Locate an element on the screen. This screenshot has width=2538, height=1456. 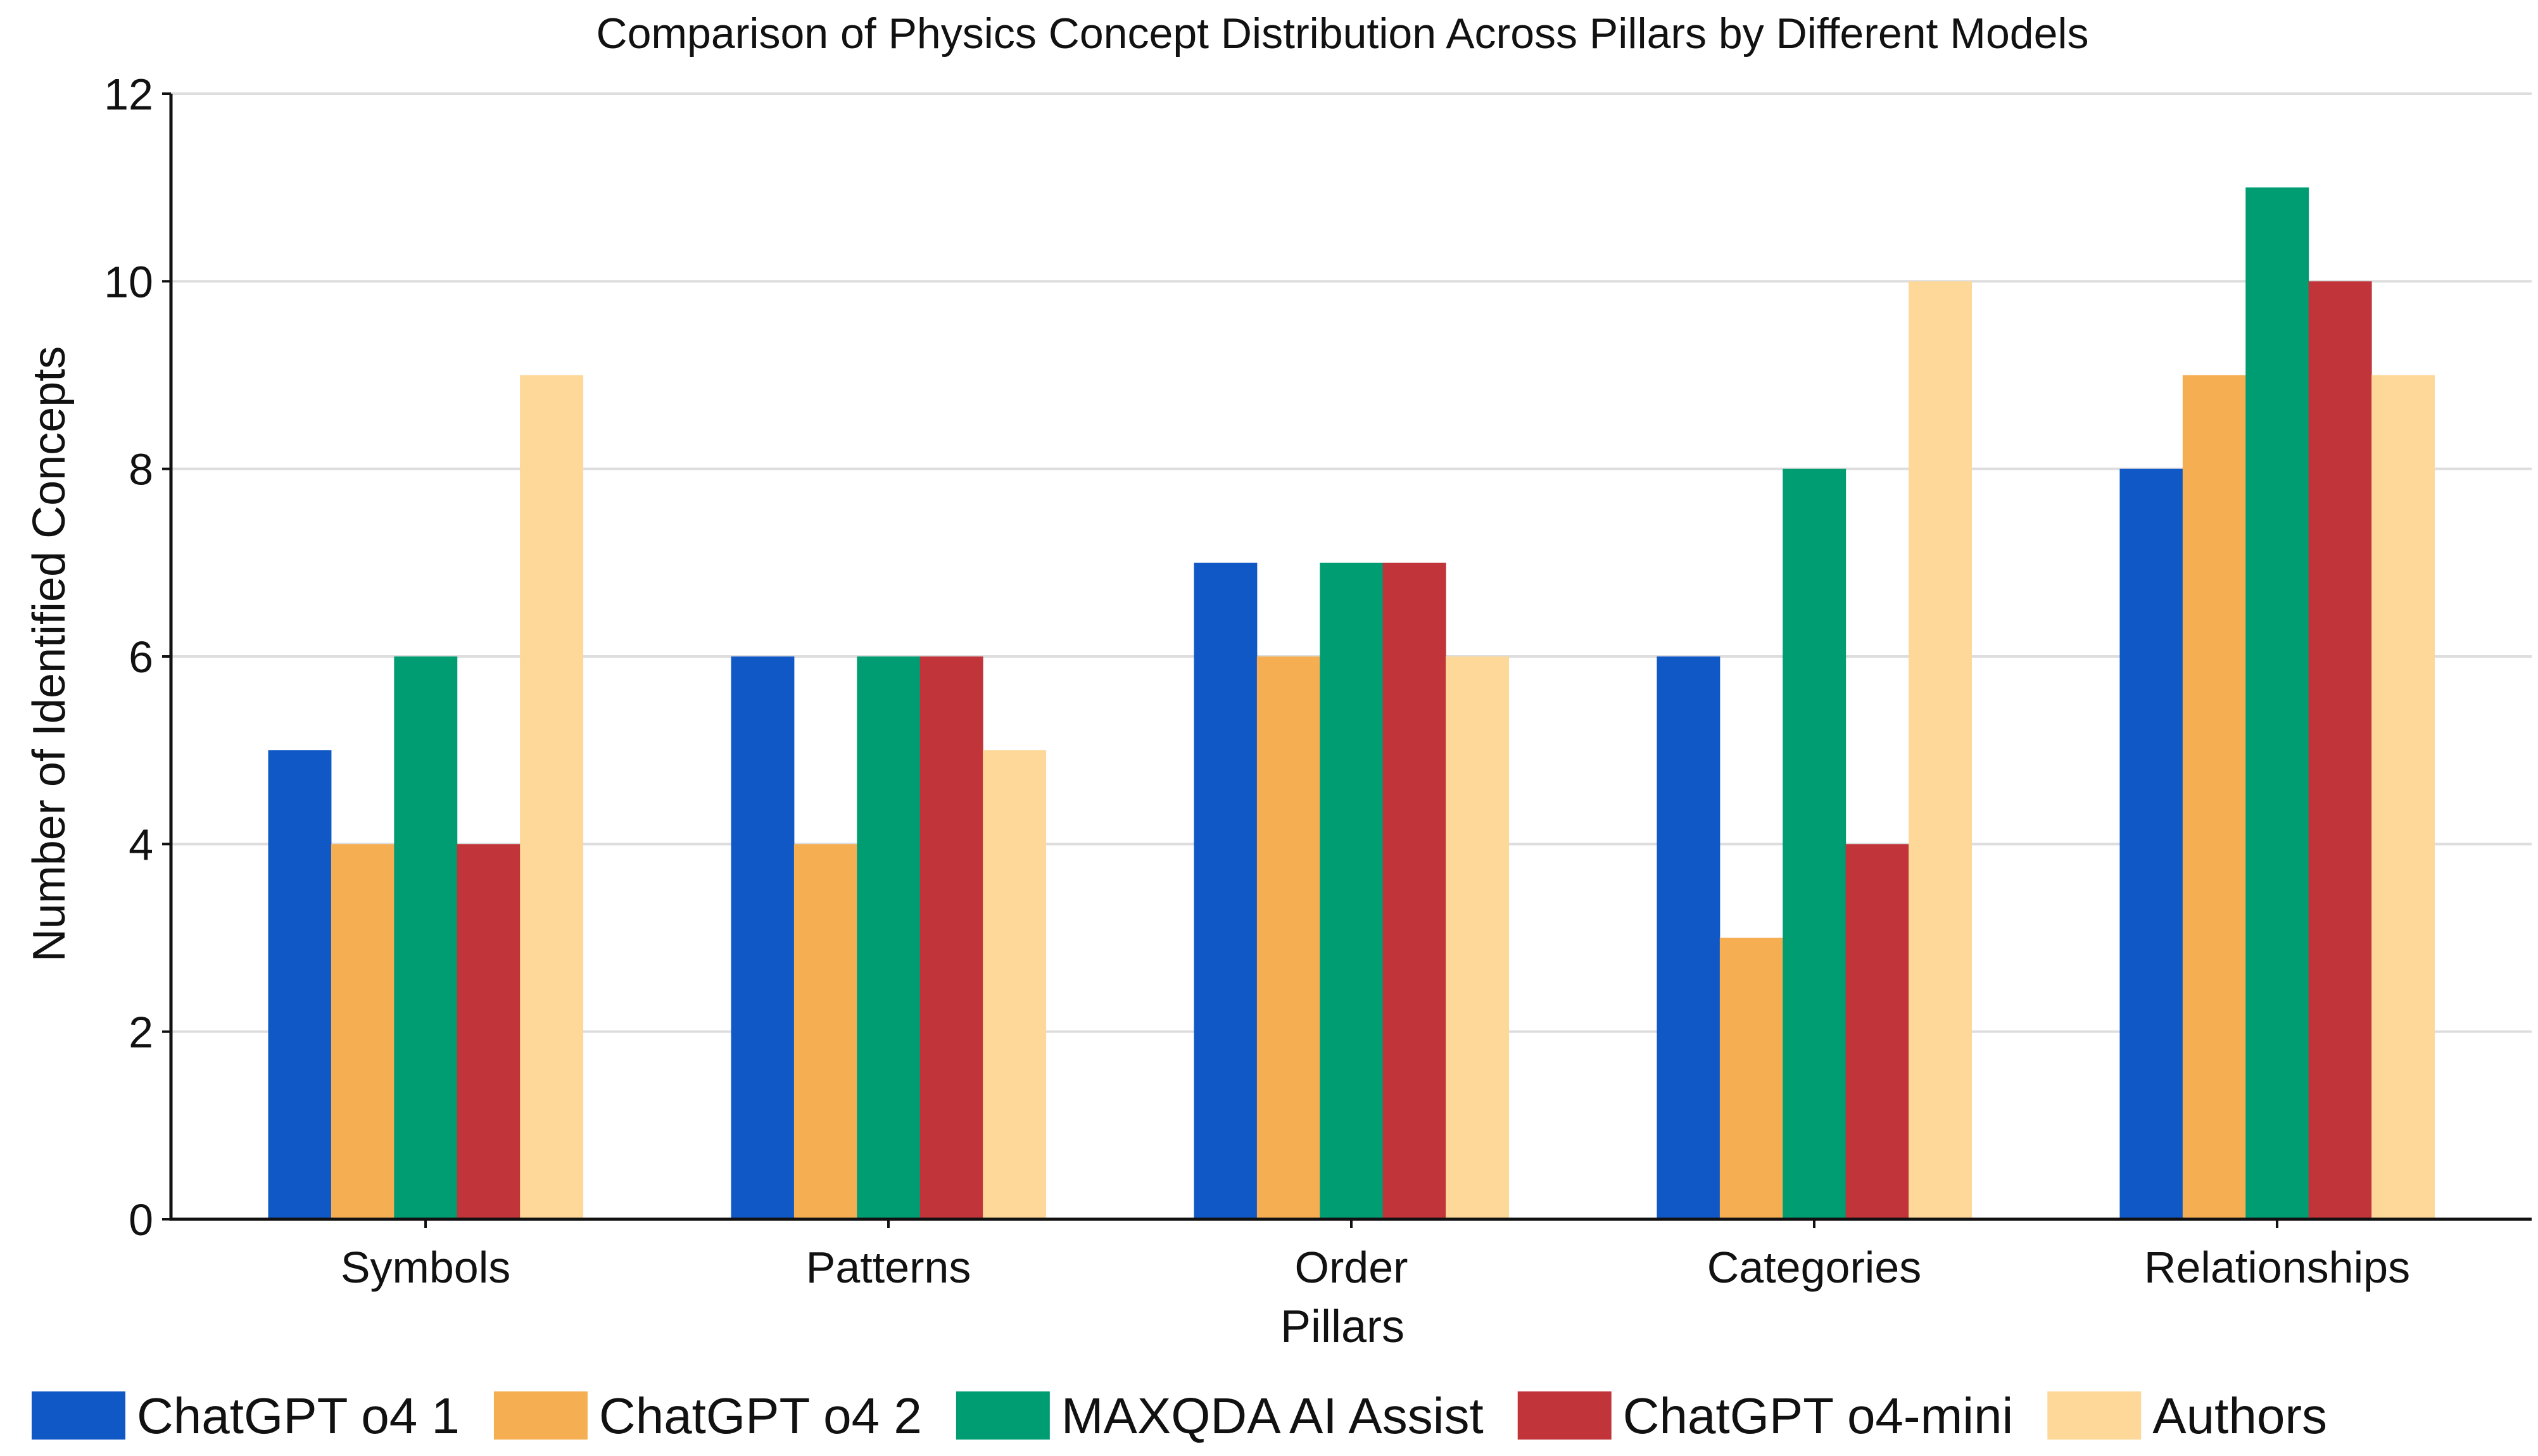
y-tick-label: 0 is located at coordinates (141, 1220).